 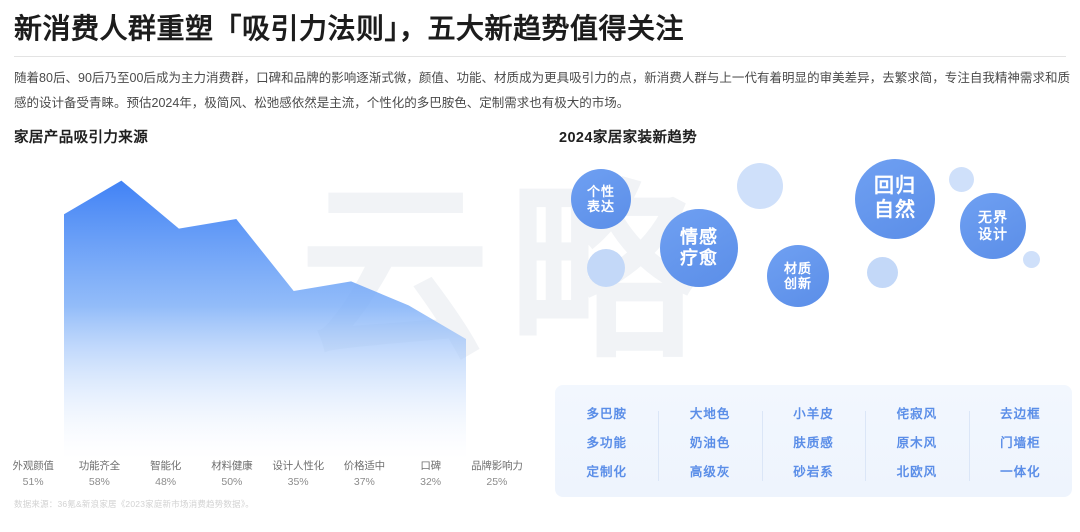 I want to click on trend-bubble-borderless-design: 无界 设计, so click(x=993, y=226).